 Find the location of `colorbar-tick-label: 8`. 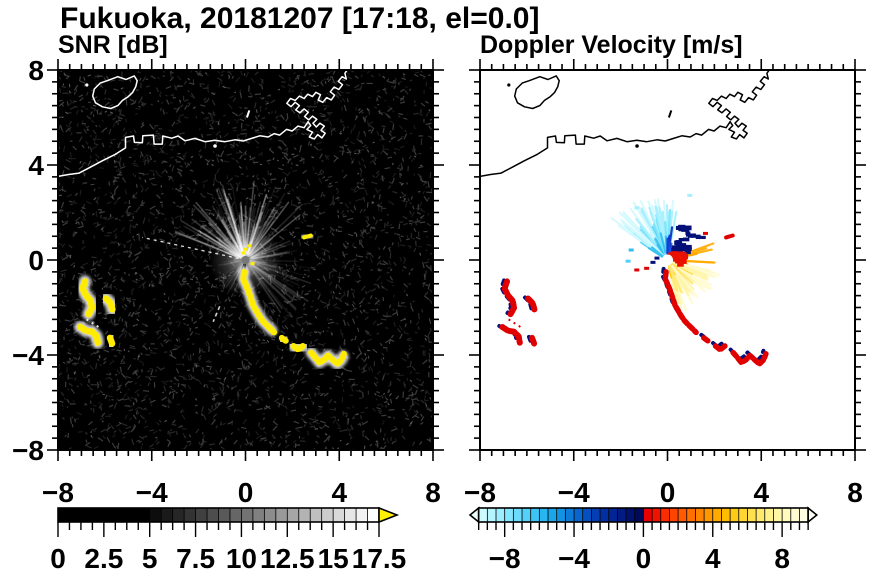

colorbar-tick-label: 8 is located at coordinates (782, 556).